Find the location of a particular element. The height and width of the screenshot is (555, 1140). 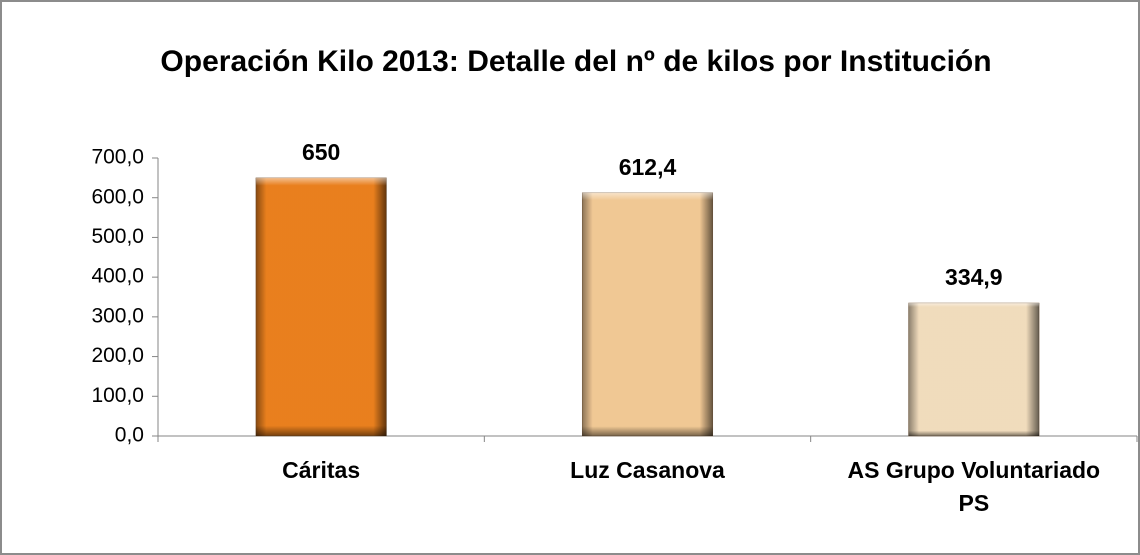

y-tick-label: 500,0 is located at coordinates (117, 236).